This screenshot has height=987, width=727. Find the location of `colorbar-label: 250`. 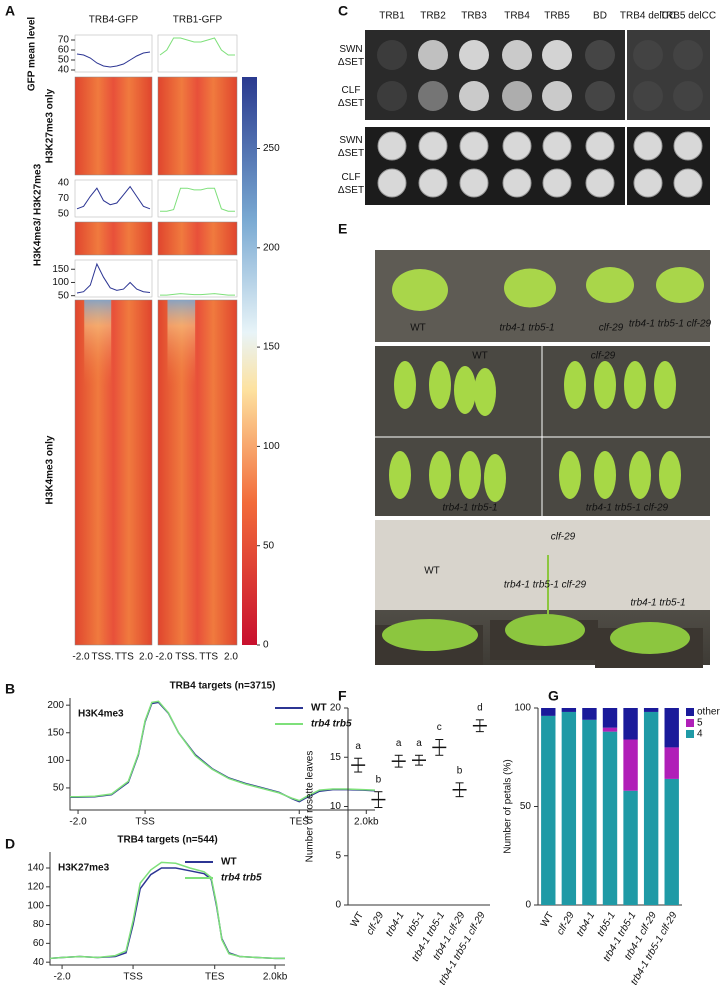

colorbar-label: 250 is located at coordinates (271, 148).